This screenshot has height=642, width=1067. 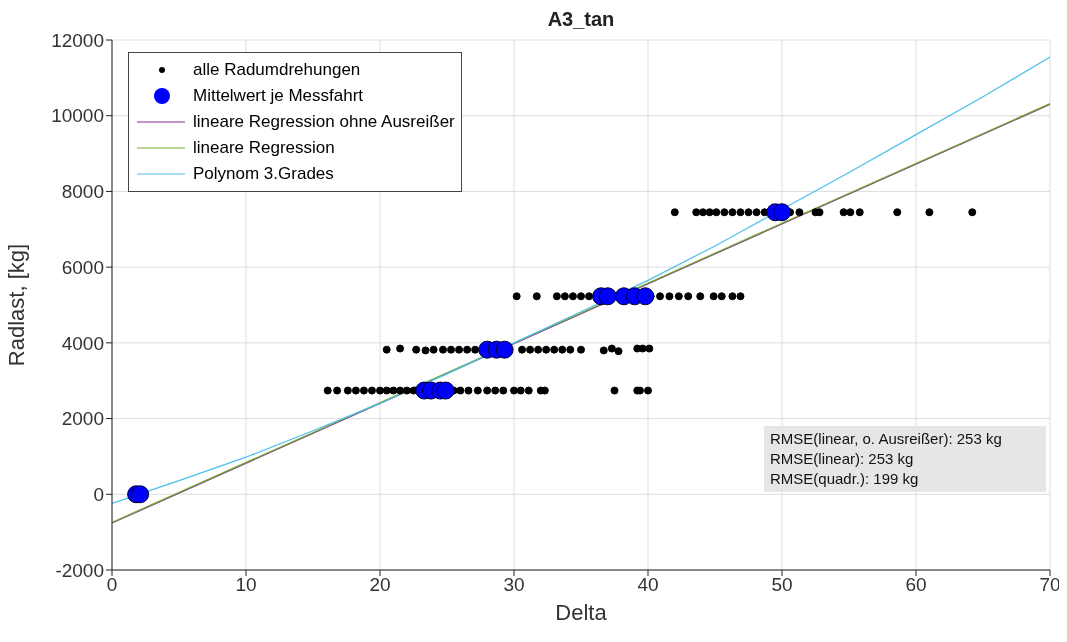 I want to click on y-tick-label: 4000, so click(x=82, y=343).